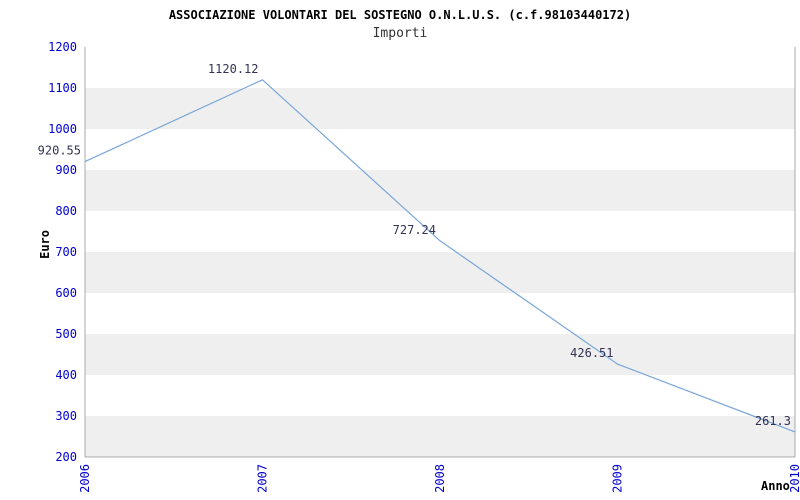 The height and width of the screenshot is (500, 800). What do you see at coordinates (440, 478) in the screenshot?
I see `x-tick-label: 2008` at bounding box center [440, 478].